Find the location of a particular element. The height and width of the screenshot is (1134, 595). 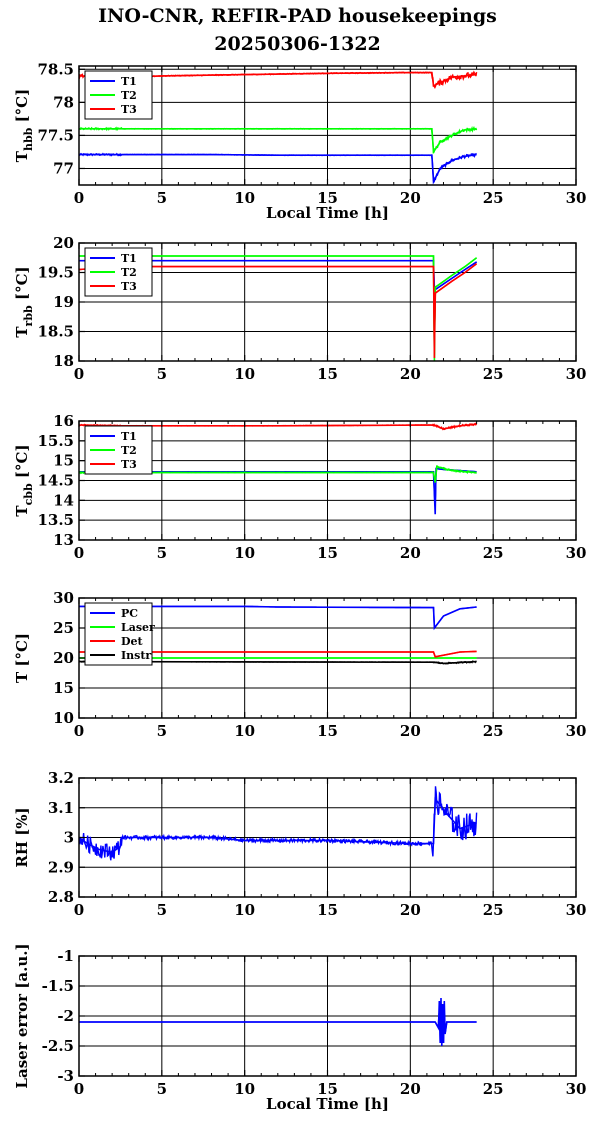

y-tick-label: 77 is located at coordinates (63, 168).